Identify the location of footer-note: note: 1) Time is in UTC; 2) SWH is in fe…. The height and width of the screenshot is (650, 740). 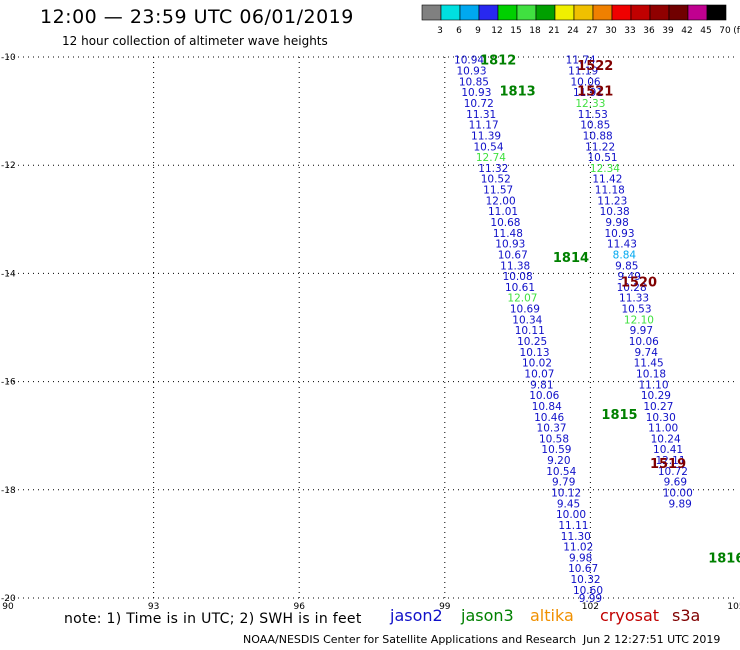
(213, 619).